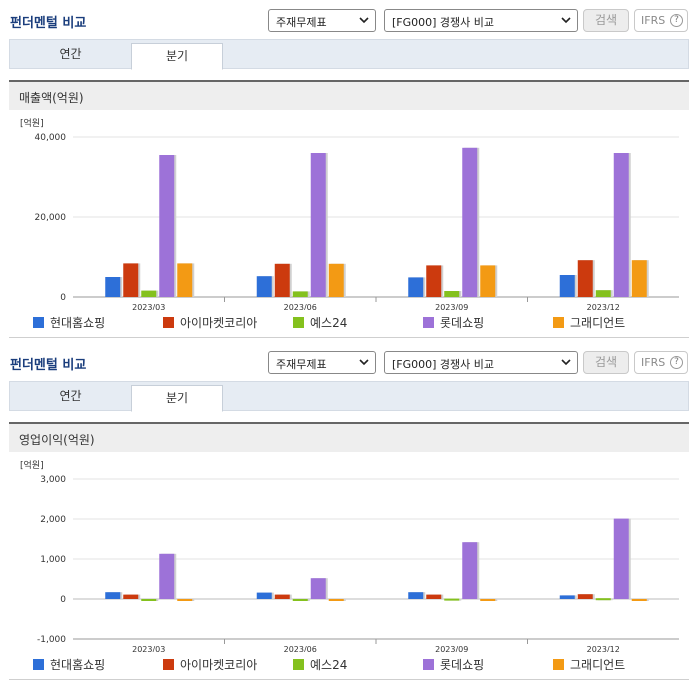 The width and height of the screenshot is (696, 684). I want to click on x-tick-label: 2023/03, so click(148, 648).